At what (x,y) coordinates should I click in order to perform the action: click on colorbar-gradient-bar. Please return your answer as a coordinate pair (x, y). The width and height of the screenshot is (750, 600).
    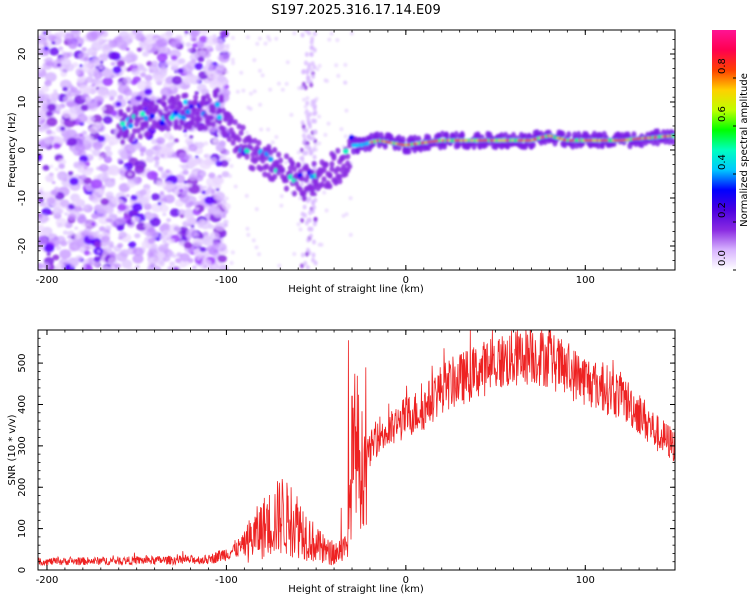
    Looking at the image, I should click on (724, 150).